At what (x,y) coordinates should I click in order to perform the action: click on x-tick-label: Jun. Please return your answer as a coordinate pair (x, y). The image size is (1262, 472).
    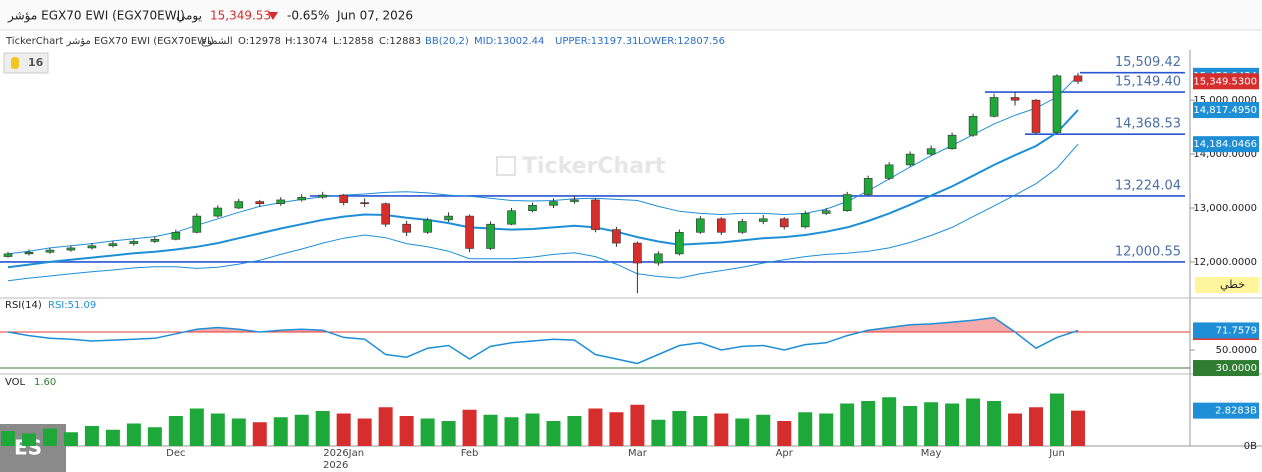
    Looking at the image, I should click on (1056, 453).